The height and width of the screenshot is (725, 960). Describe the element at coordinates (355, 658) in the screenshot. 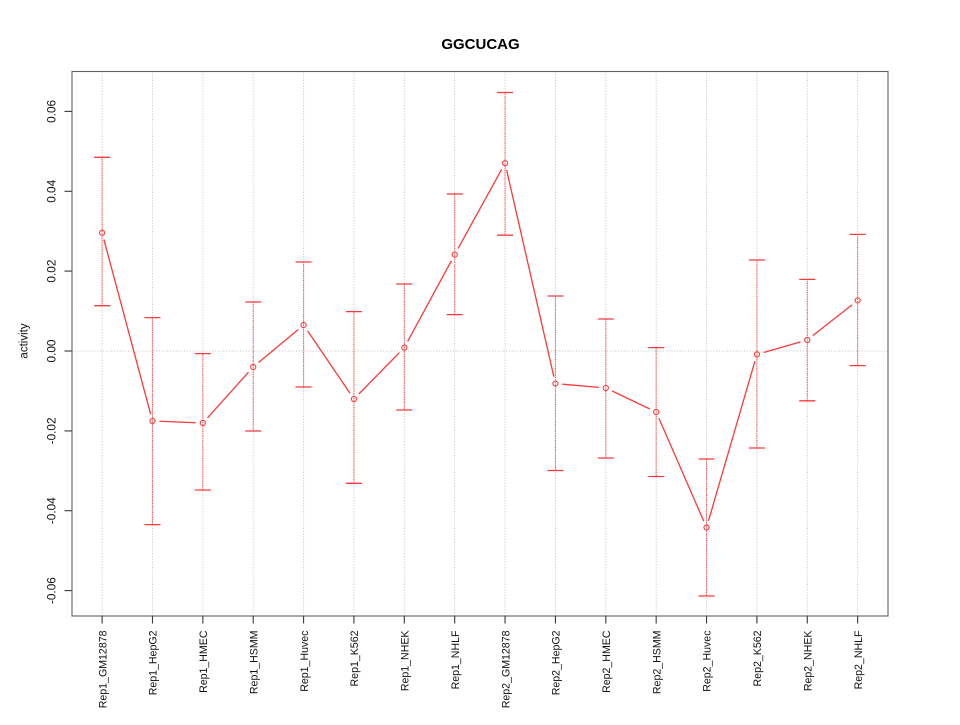

I see `svg-text: Rep1_K562` at that location.